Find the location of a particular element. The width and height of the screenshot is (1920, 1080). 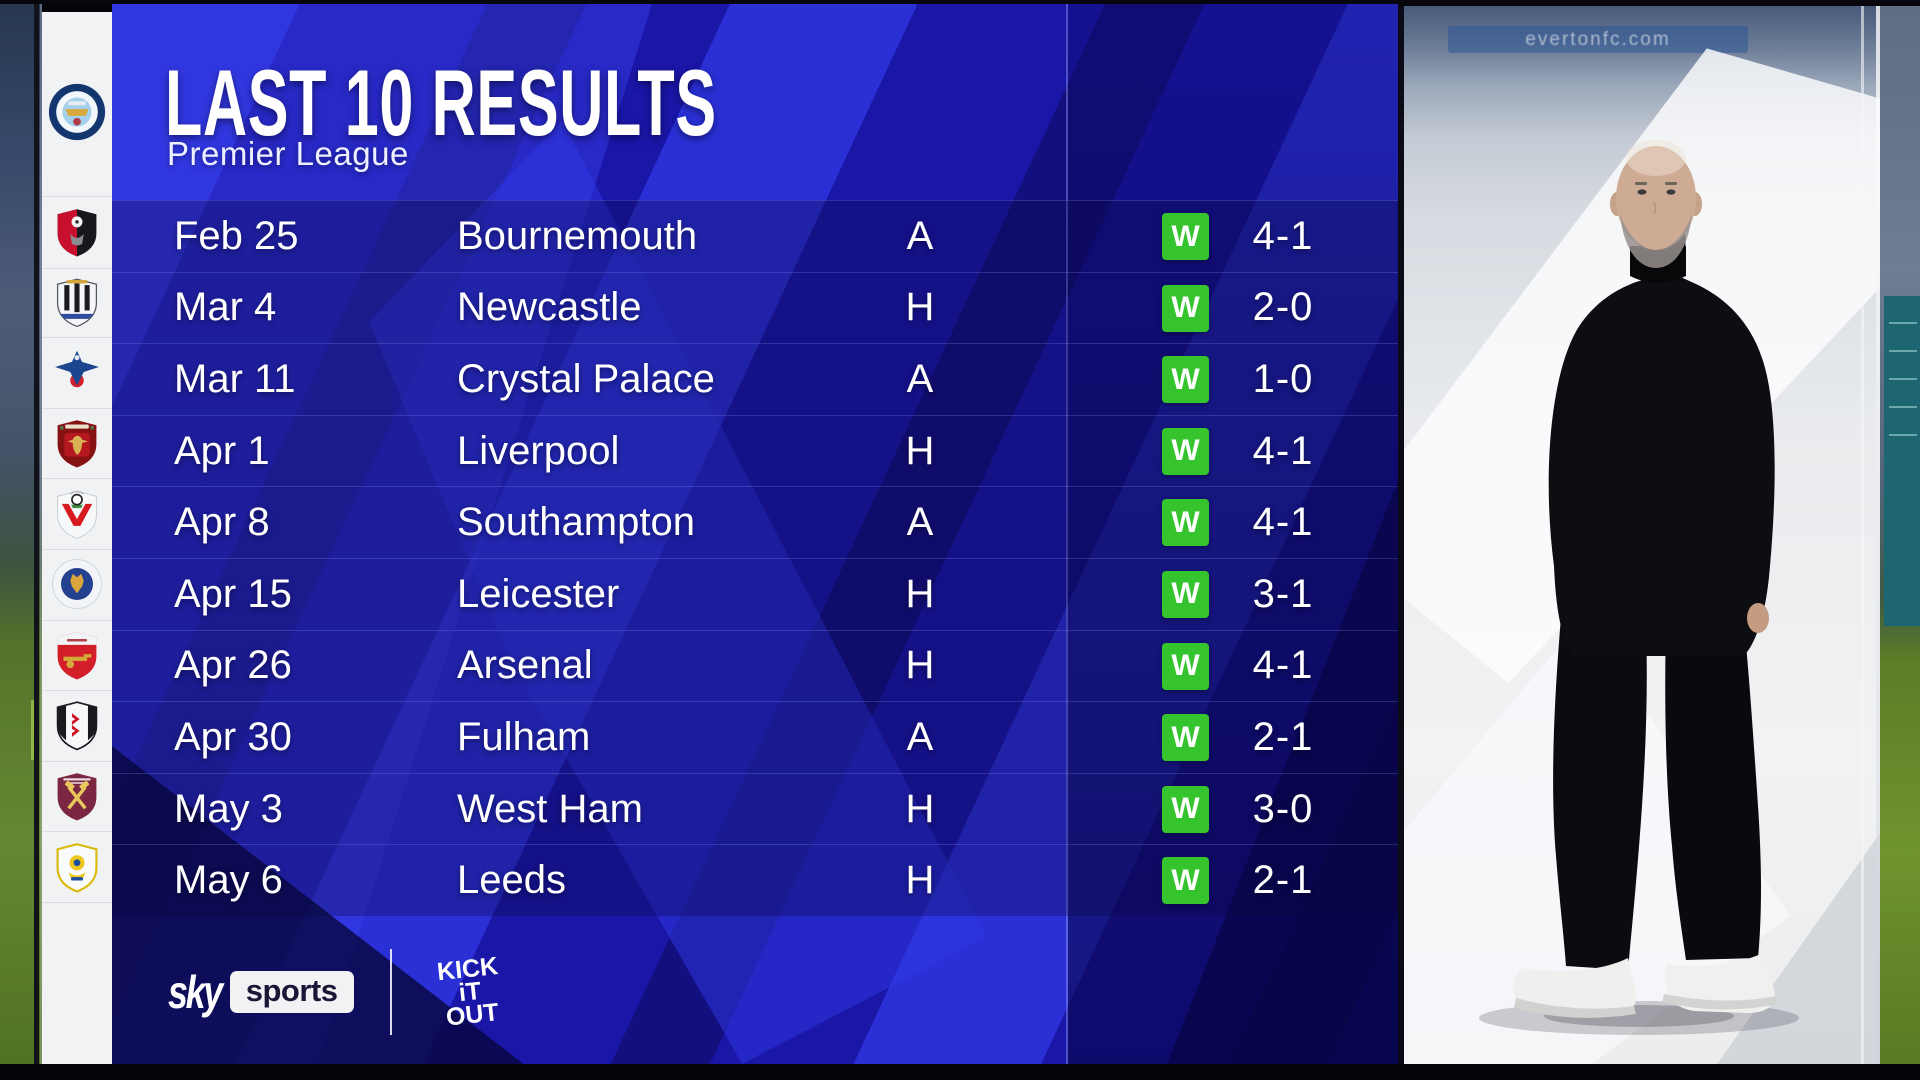

result-row: Apr 1 Liverpool H W 4-1 is located at coordinates (755, 450).